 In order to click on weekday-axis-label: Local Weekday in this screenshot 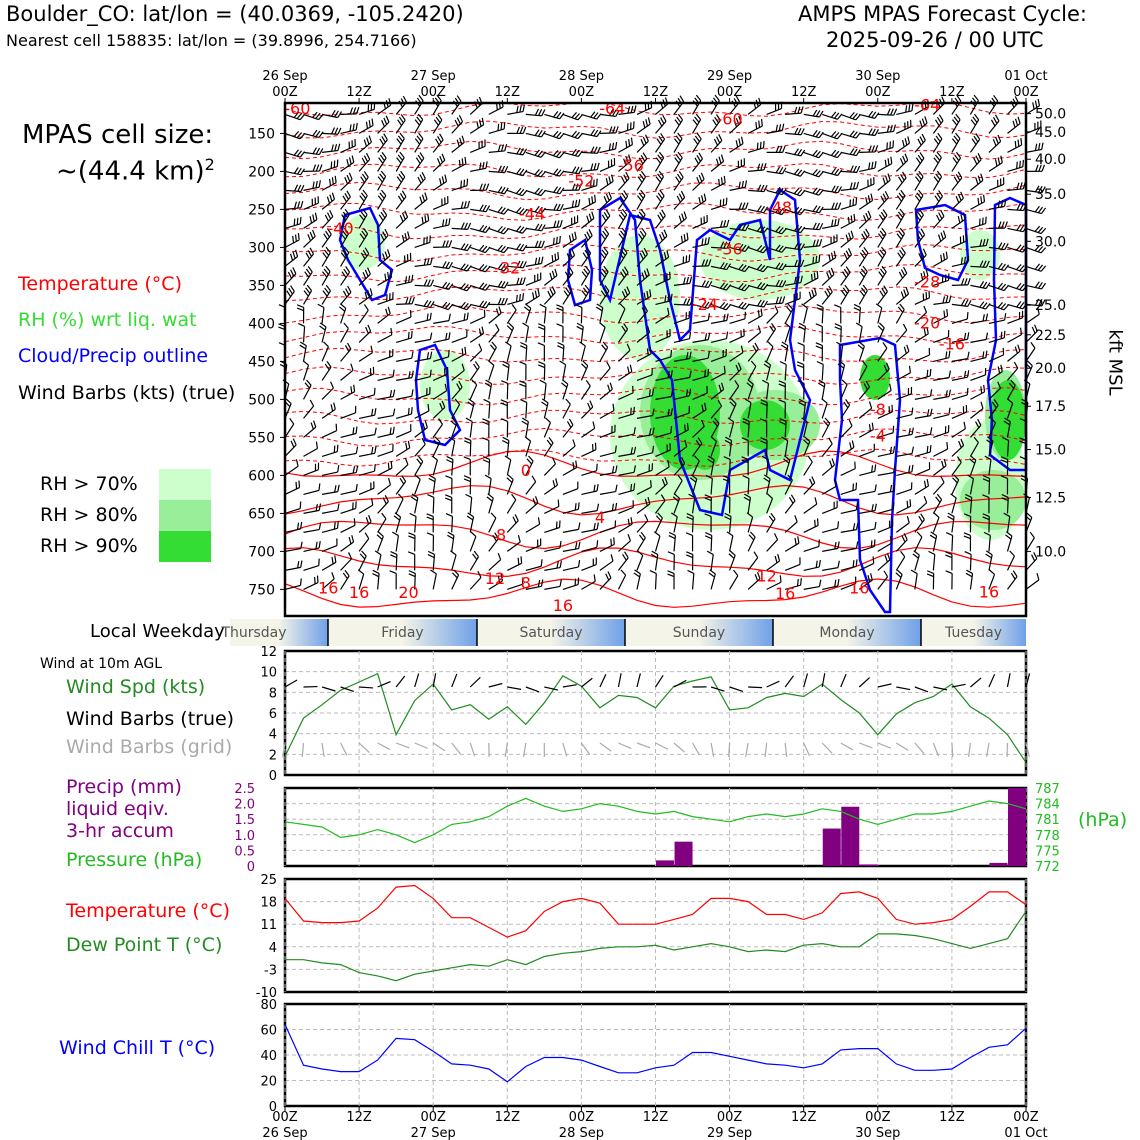, I will do `click(157, 631)`.